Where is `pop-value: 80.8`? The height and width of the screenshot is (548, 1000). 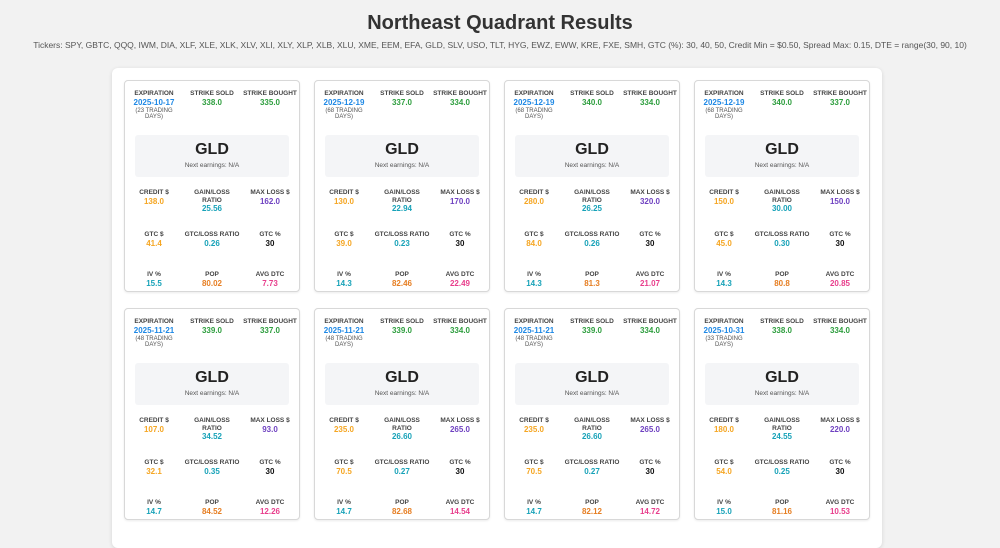 pop-value: 80.8 is located at coordinates (782, 283).